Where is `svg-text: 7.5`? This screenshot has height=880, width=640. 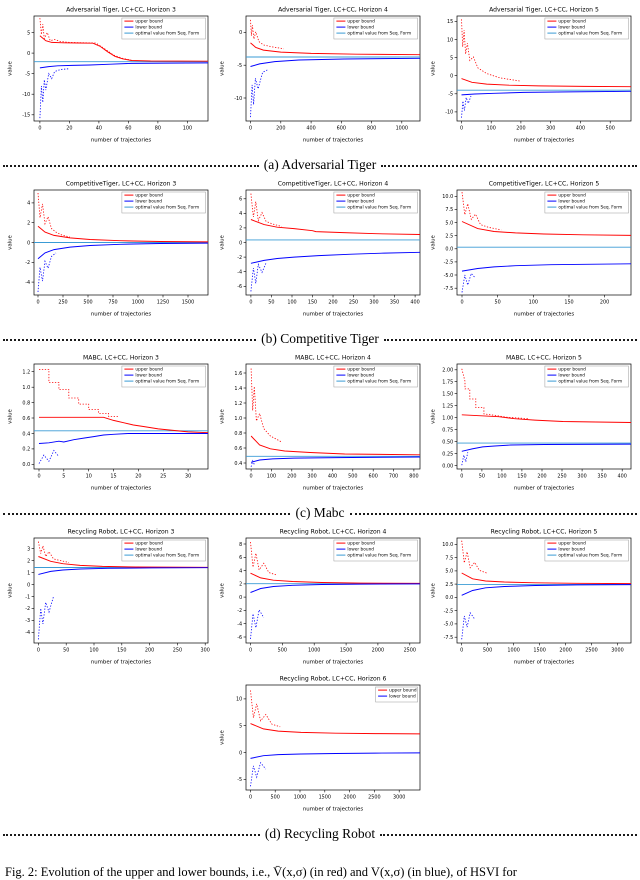
svg-text: 7.5 is located at coordinates (450, 558).